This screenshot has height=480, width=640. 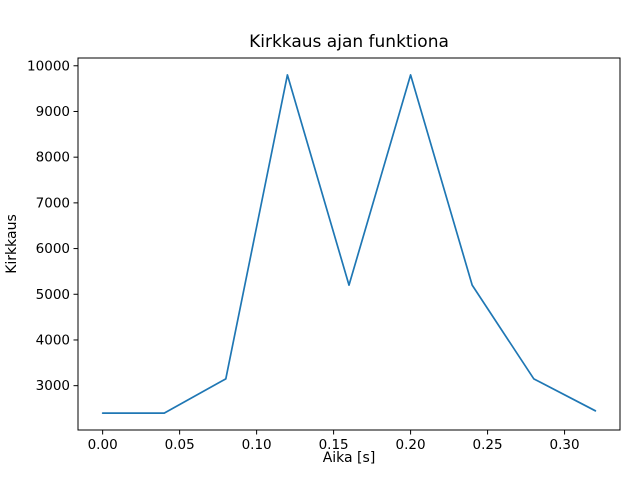 What do you see at coordinates (53, 386) in the screenshot?
I see `y-tick-label: 3000` at bounding box center [53, 386].